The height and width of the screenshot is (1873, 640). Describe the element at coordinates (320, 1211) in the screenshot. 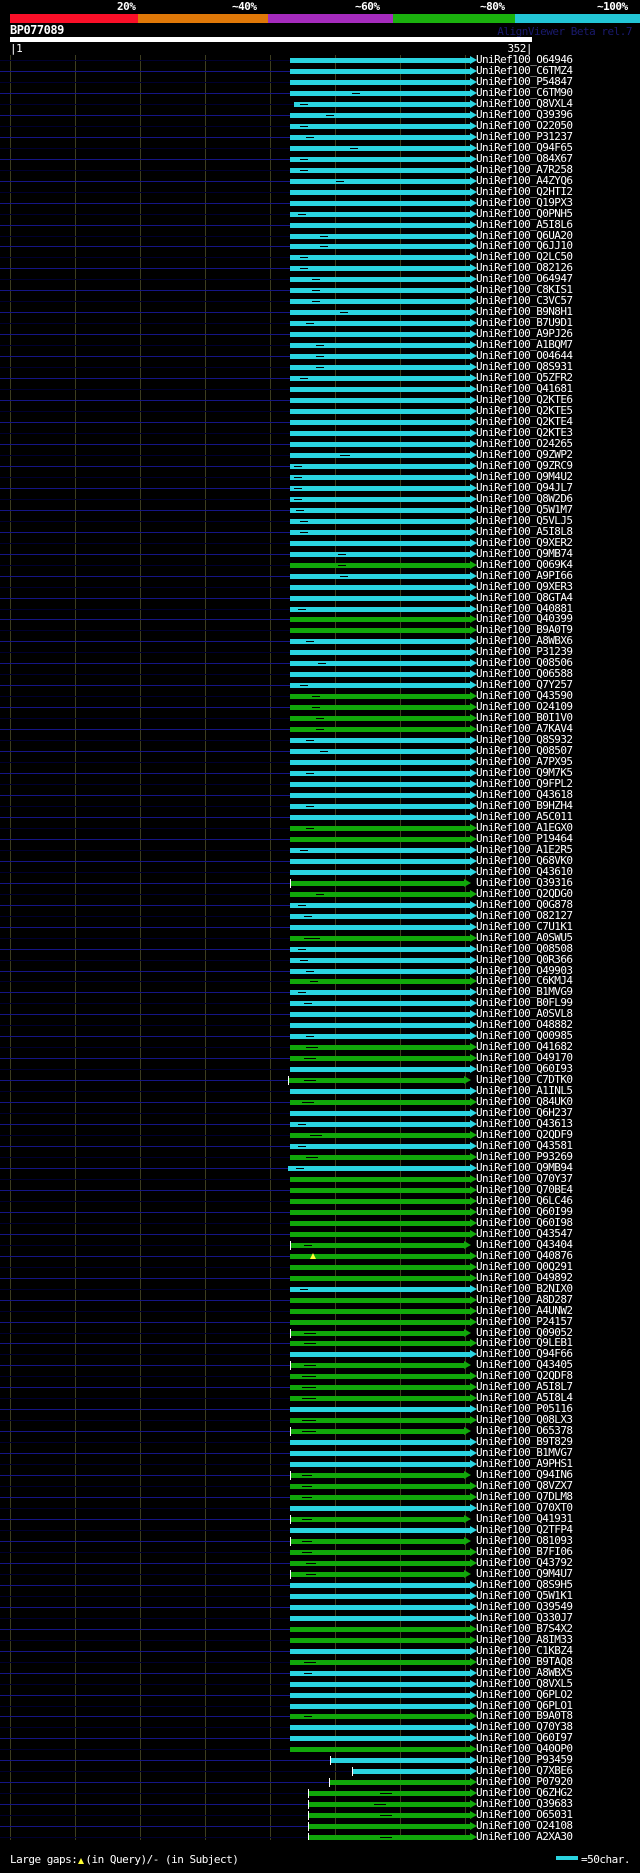

I see `alignment-row: UniRef100_Q60I99` at that location.